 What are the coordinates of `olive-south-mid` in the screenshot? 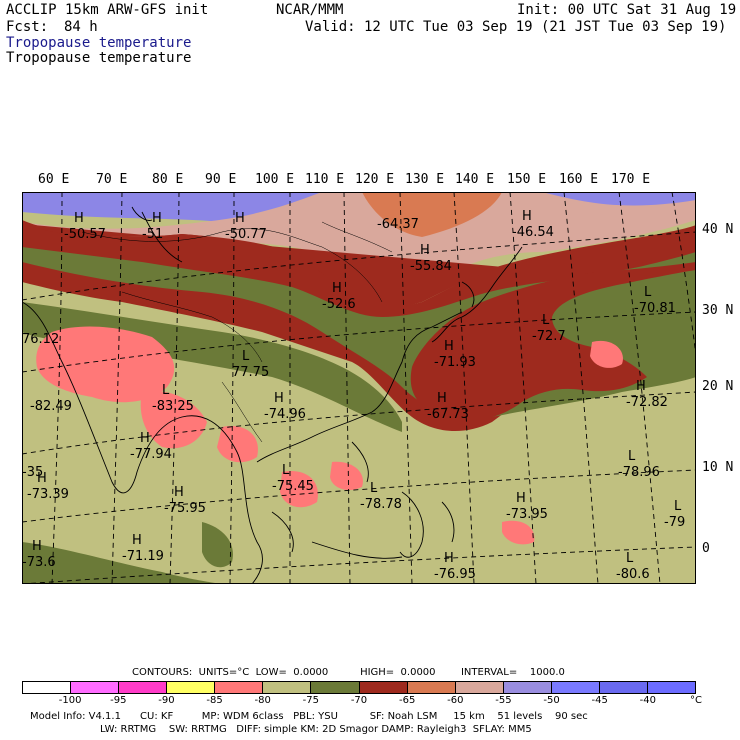 It's located at (217, 545).